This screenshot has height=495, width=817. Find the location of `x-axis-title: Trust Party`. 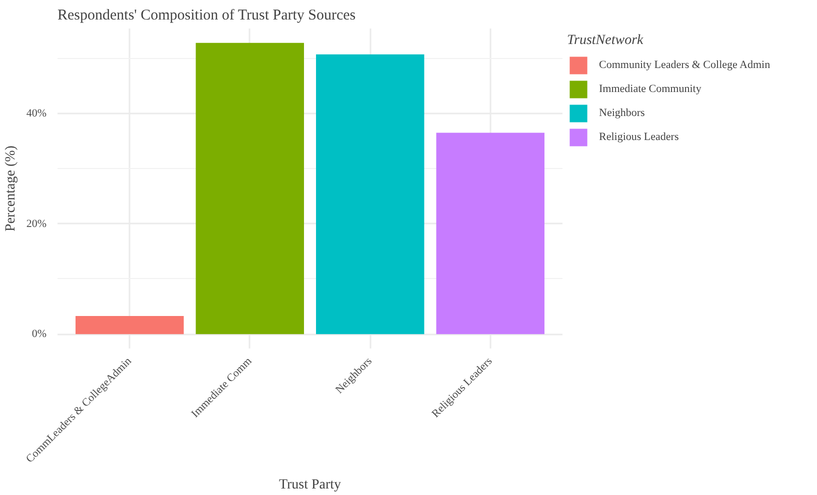

x-axis-title: Trust Party is located at coordinates (310, 485).